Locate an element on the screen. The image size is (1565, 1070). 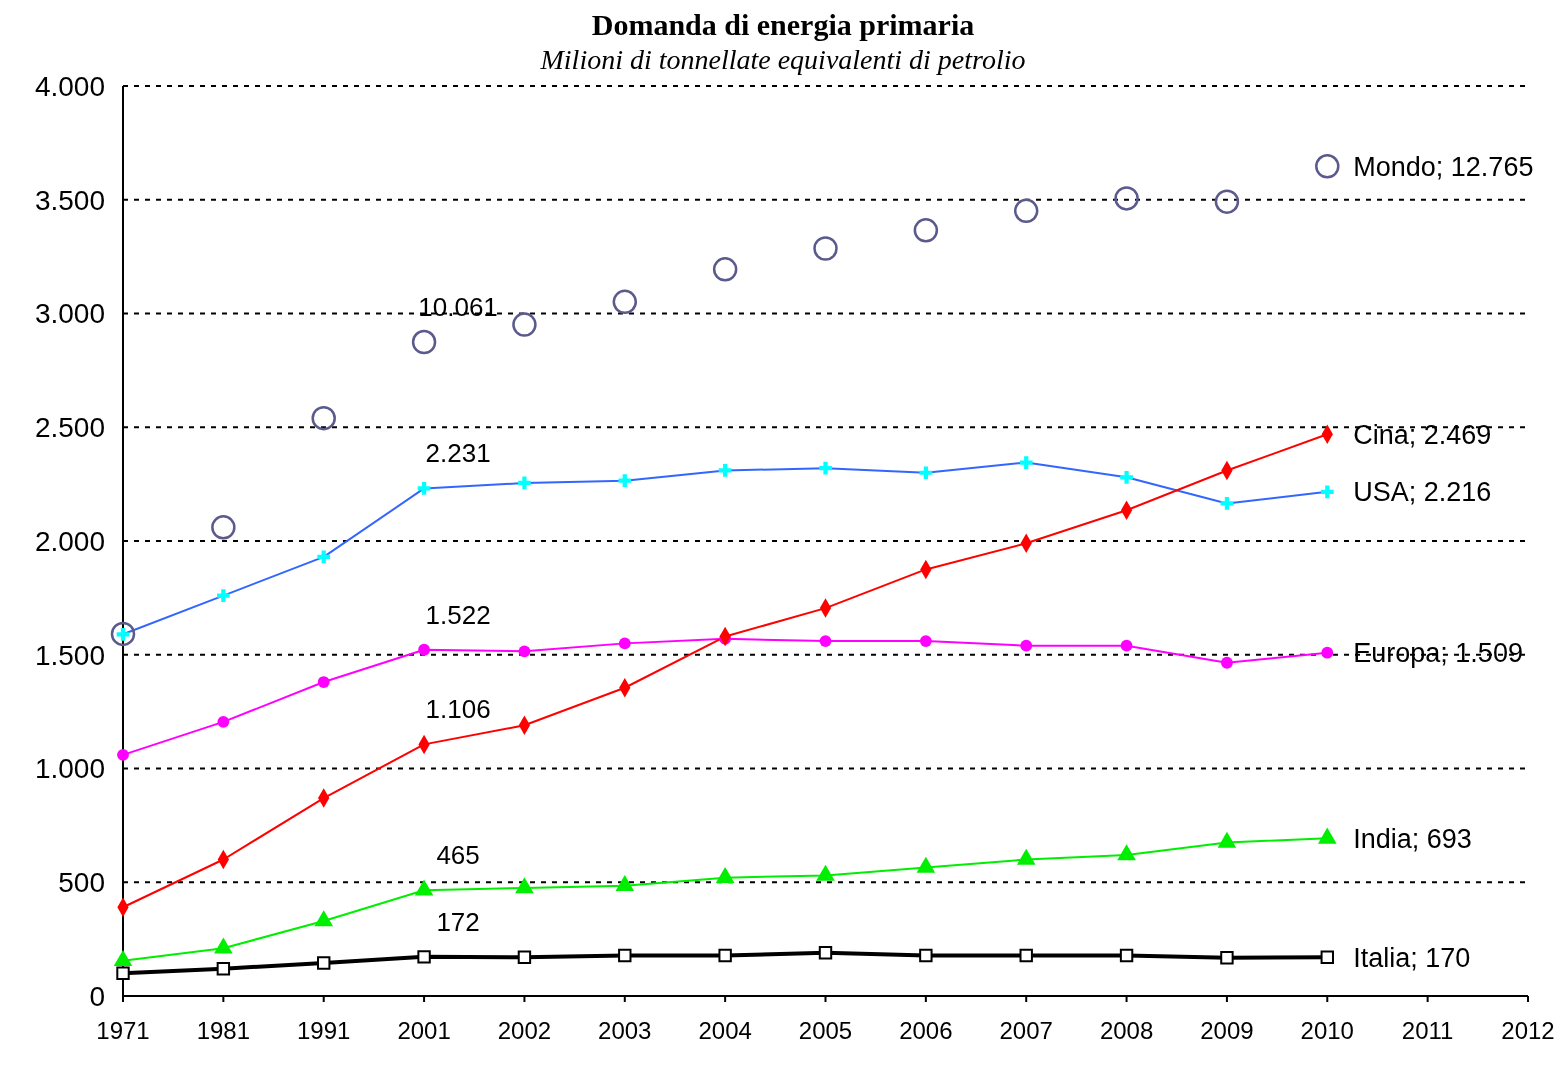
x-tick-label: 2007 is located at coordinates (1026, 1031).